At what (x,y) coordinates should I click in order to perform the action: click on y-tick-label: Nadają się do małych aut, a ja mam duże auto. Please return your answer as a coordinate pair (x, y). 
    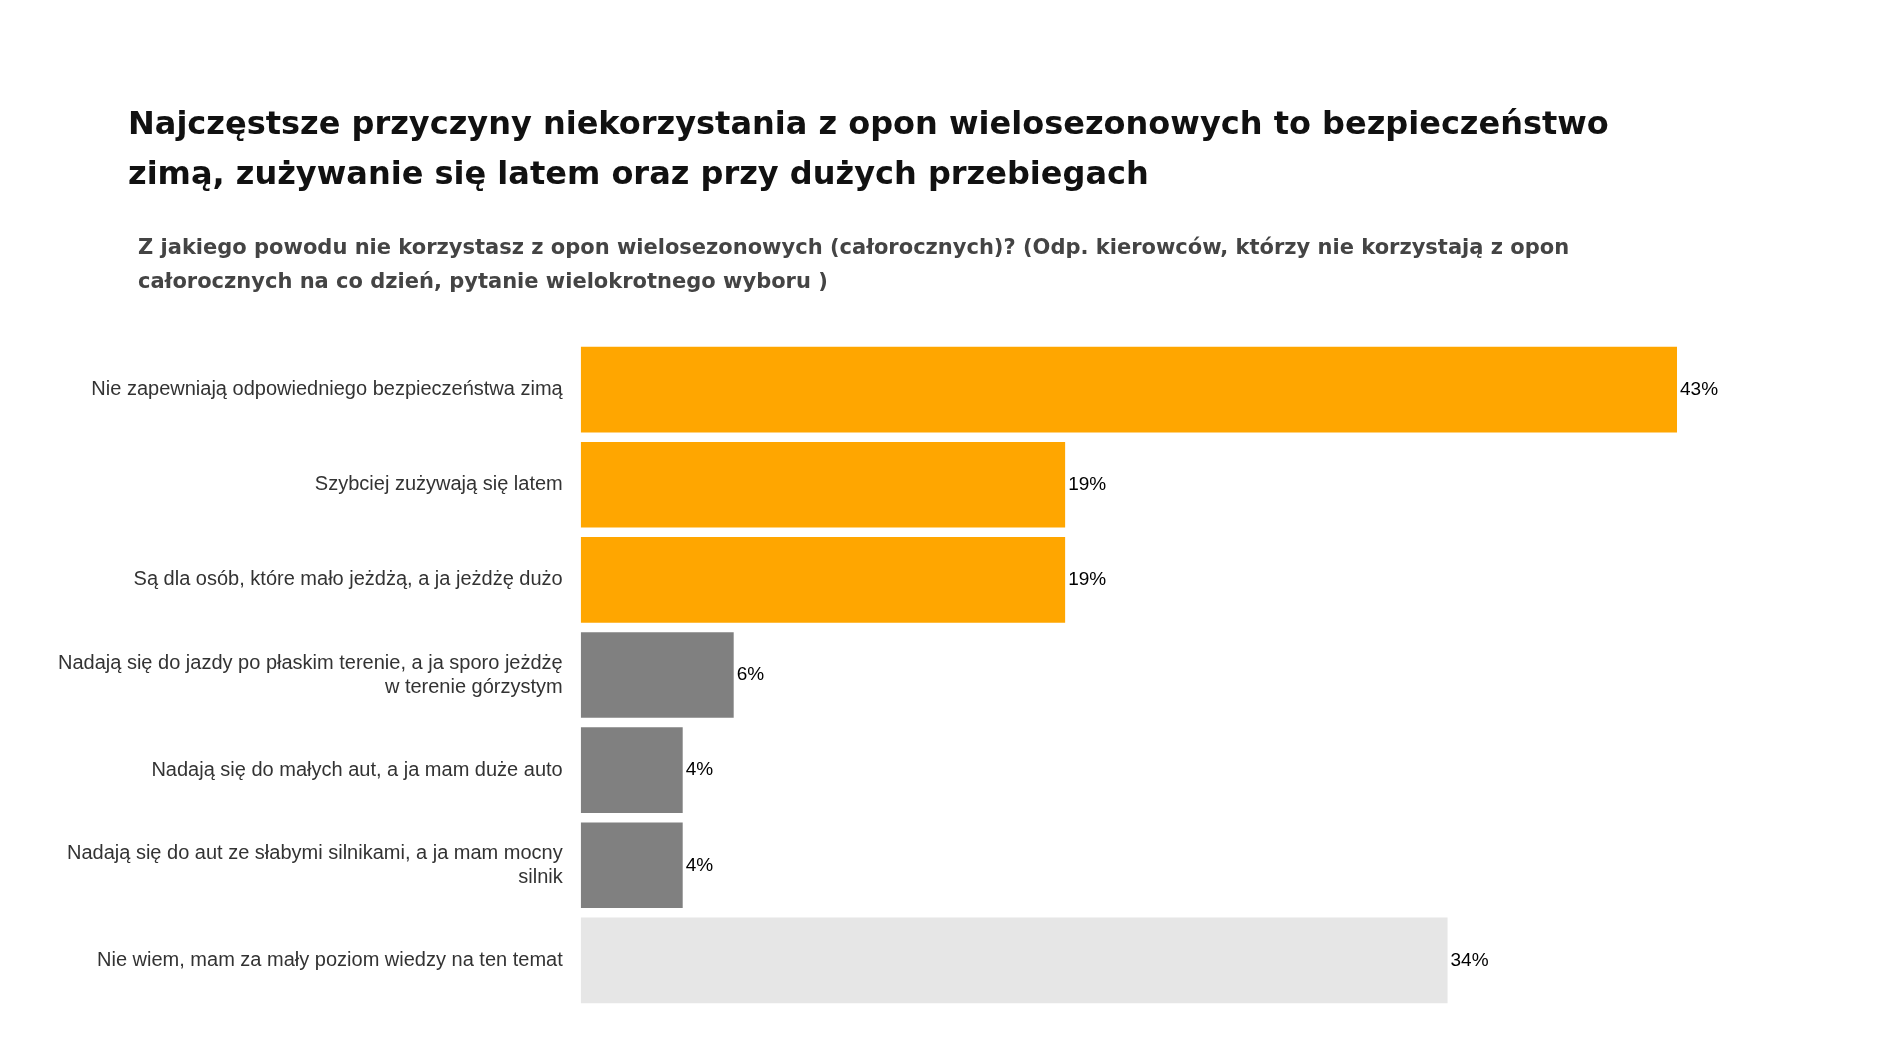
    Looking at the image, I should click on (357, 768).